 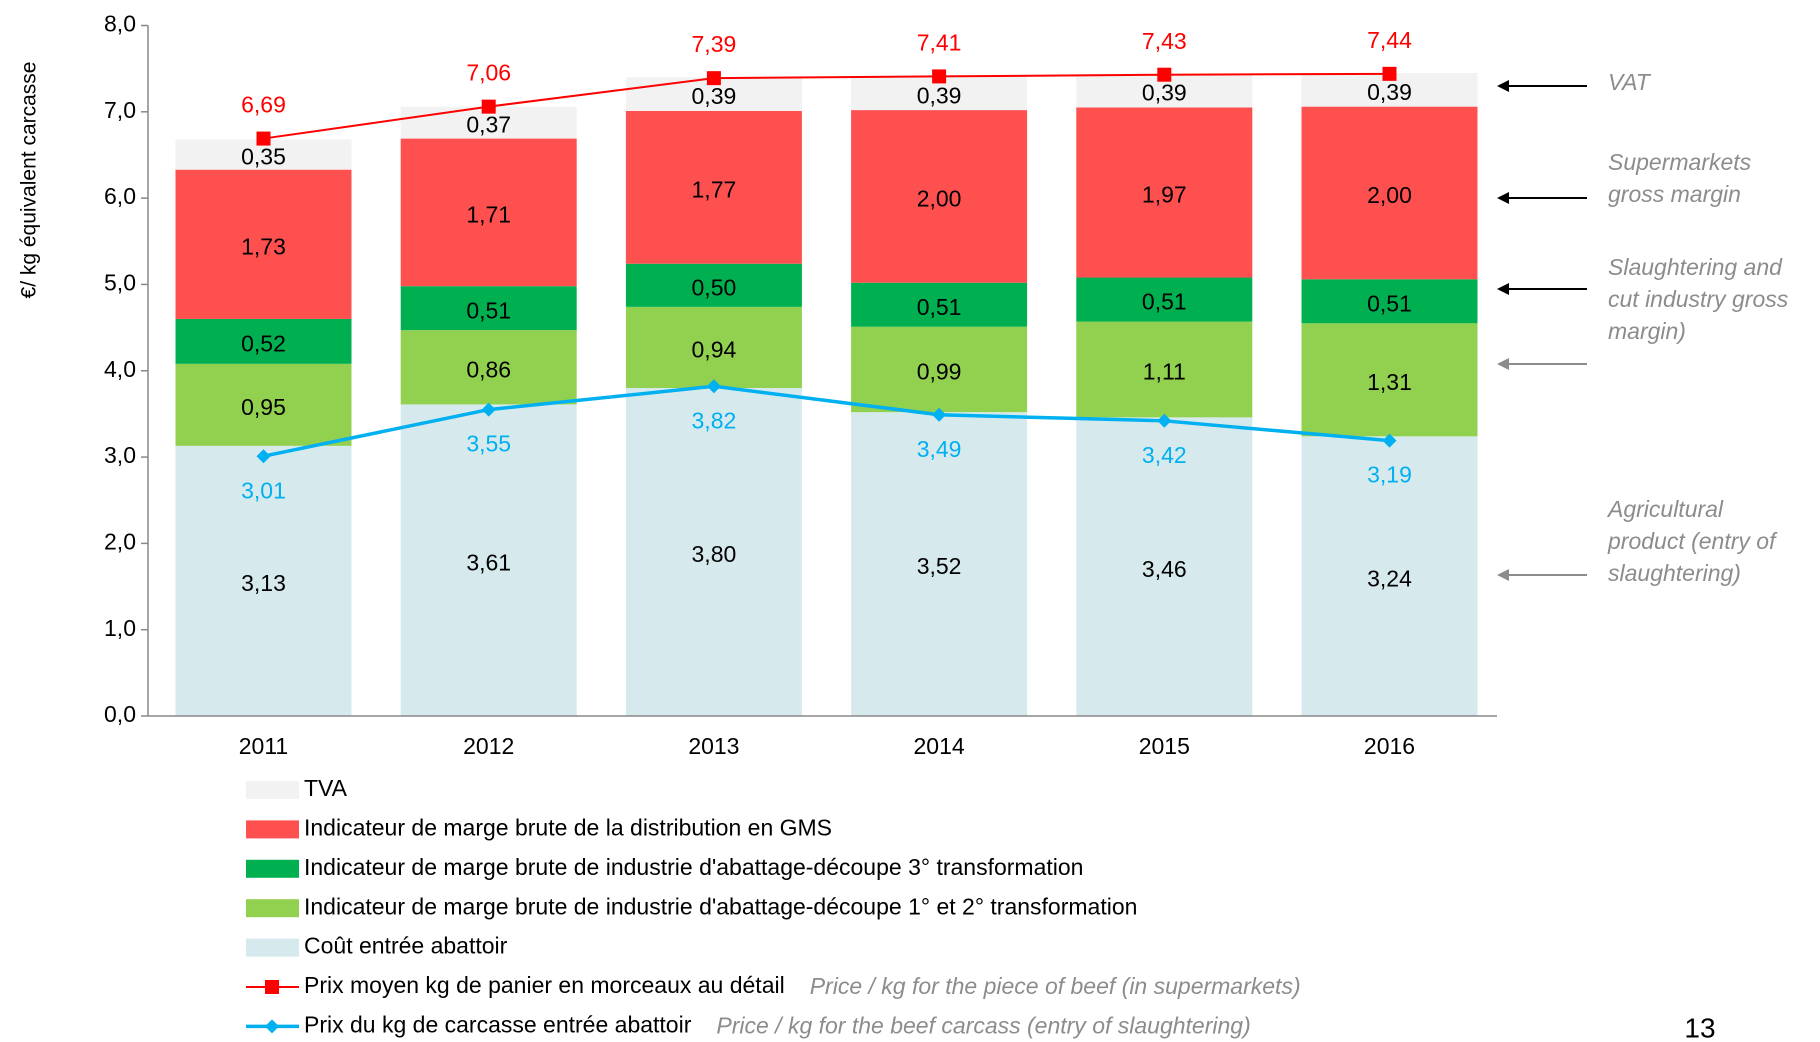 I want to click on value-label: 0,50, so click(x=714, y=287).